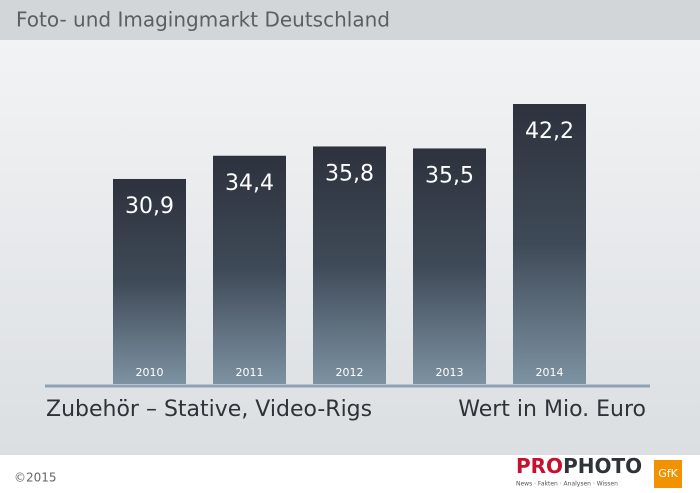 The width and height of the screenshot is (700, 493). Describe the element at coordinates (249, 183) in the screenshot. I see `value-label: 34,4` at that location.